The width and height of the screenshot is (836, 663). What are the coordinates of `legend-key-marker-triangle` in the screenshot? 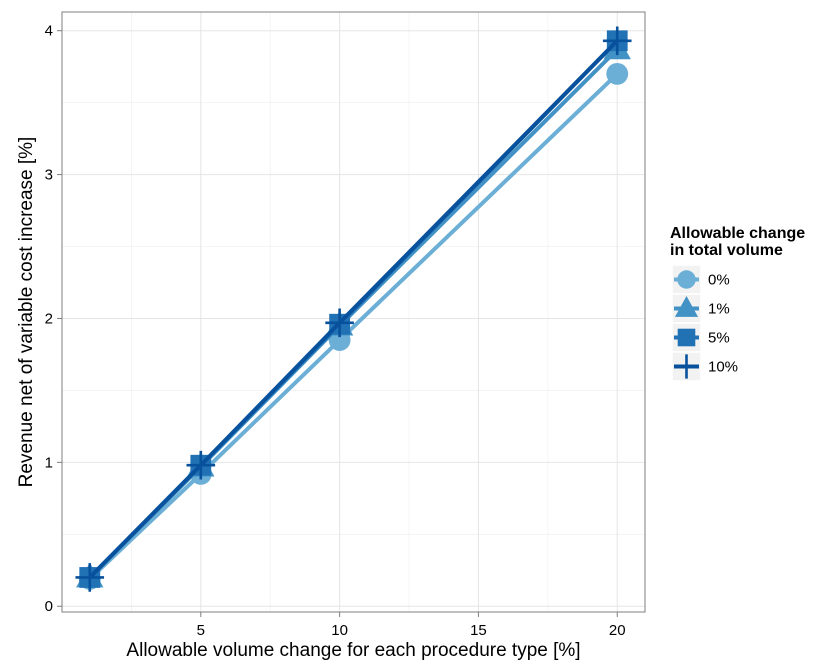 It's located at (686, 306).